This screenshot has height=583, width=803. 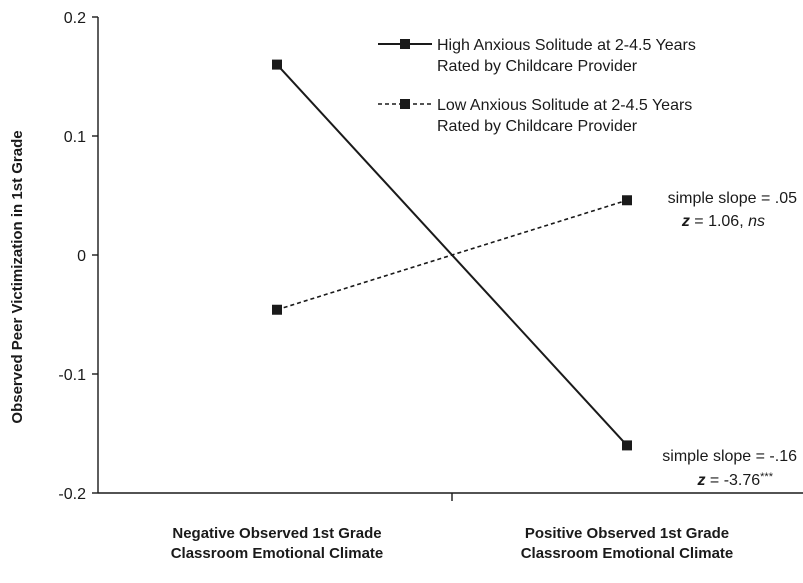 What do you see at coordinates (627, 533) in the screenshot?
I see `x-category-label: Positive Observed 1st Grade` at bounding box center [627, 533].